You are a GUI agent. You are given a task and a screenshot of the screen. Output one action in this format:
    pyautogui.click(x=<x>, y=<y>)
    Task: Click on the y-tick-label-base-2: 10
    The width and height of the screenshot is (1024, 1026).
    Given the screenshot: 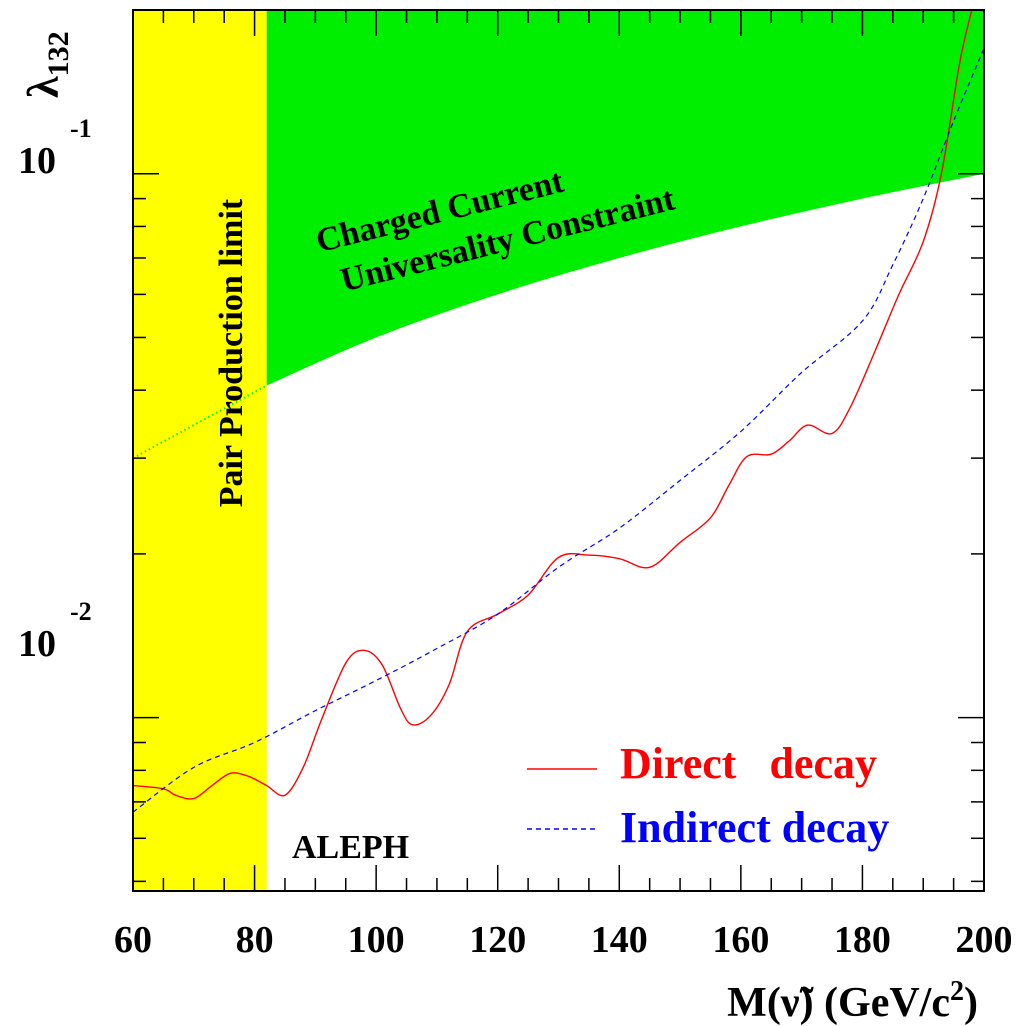 What is the action you would take?
    pyautogui.click(x=37, y=644)
    